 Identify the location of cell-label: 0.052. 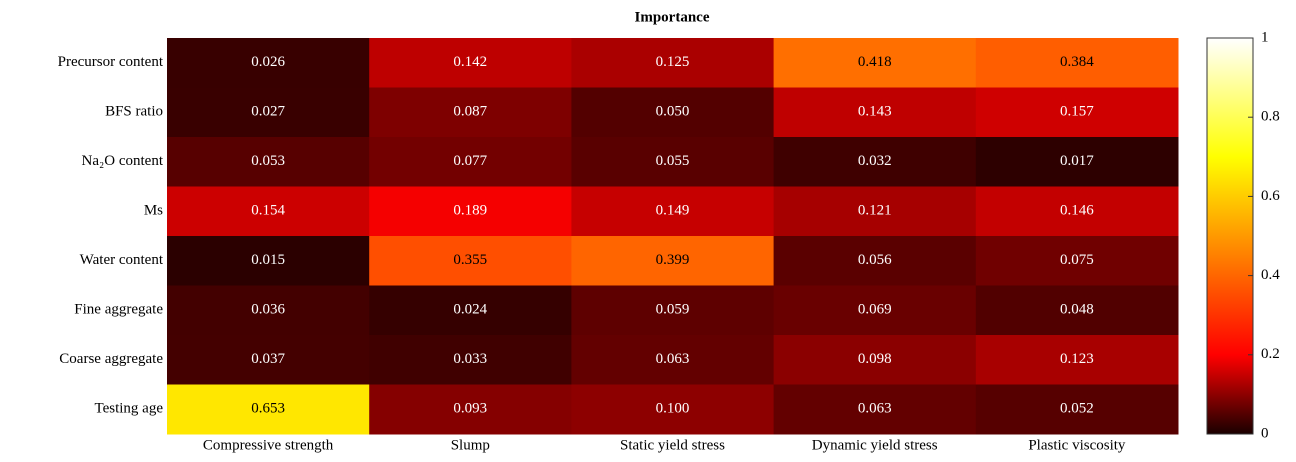
(1077, 409).